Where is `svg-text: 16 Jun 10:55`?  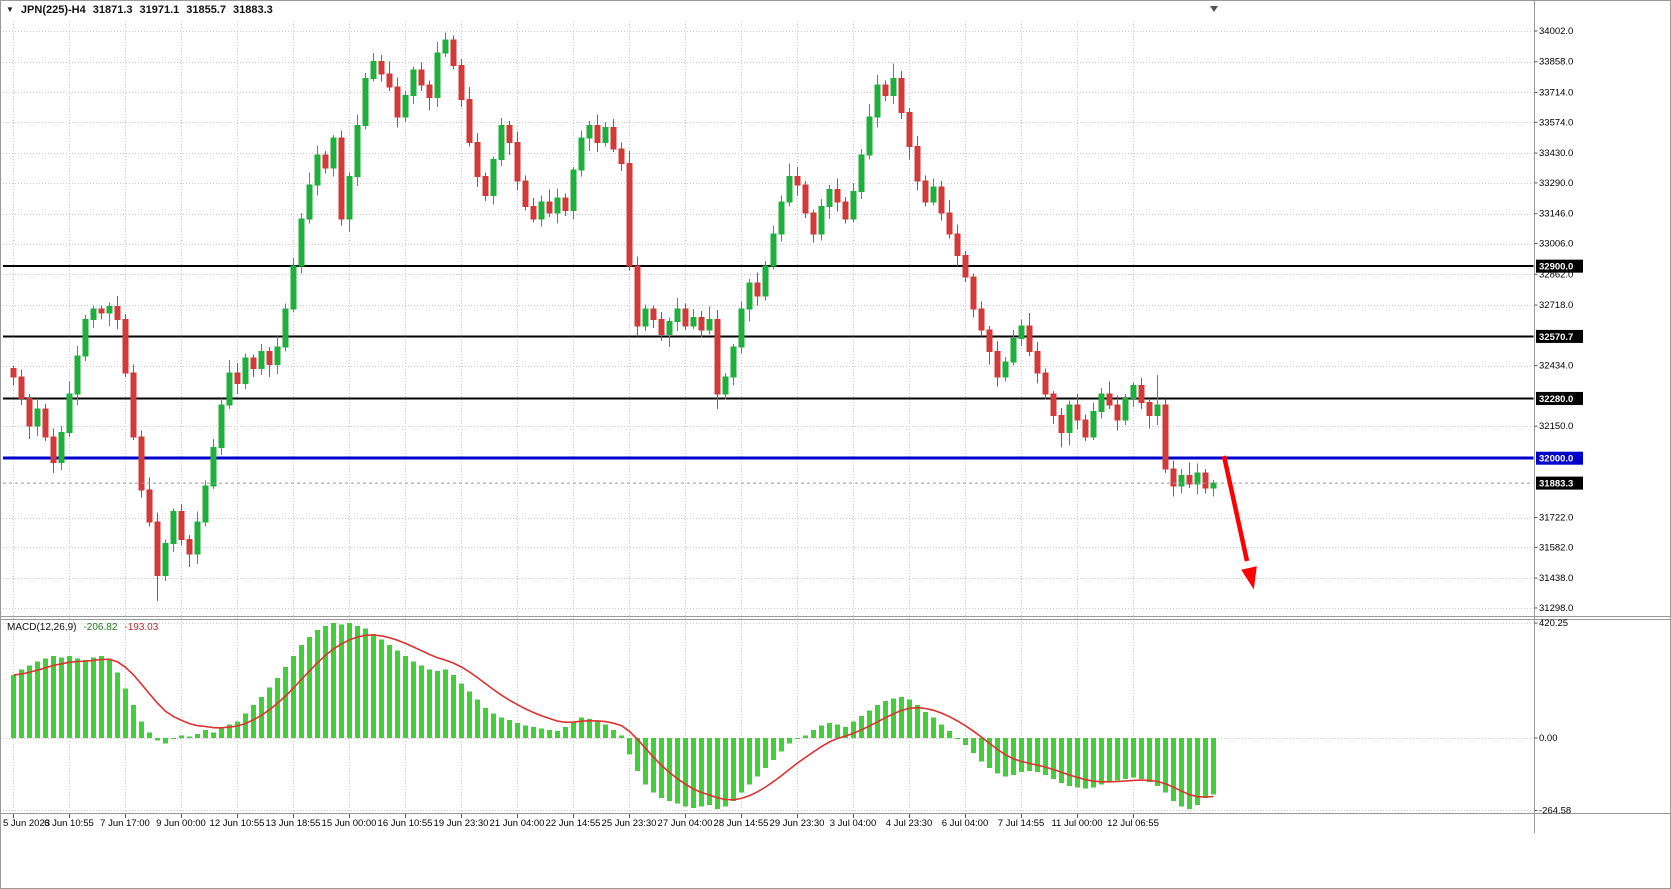 svg-text: 16 Jun 10:55 is located at coordinates (405, 823).